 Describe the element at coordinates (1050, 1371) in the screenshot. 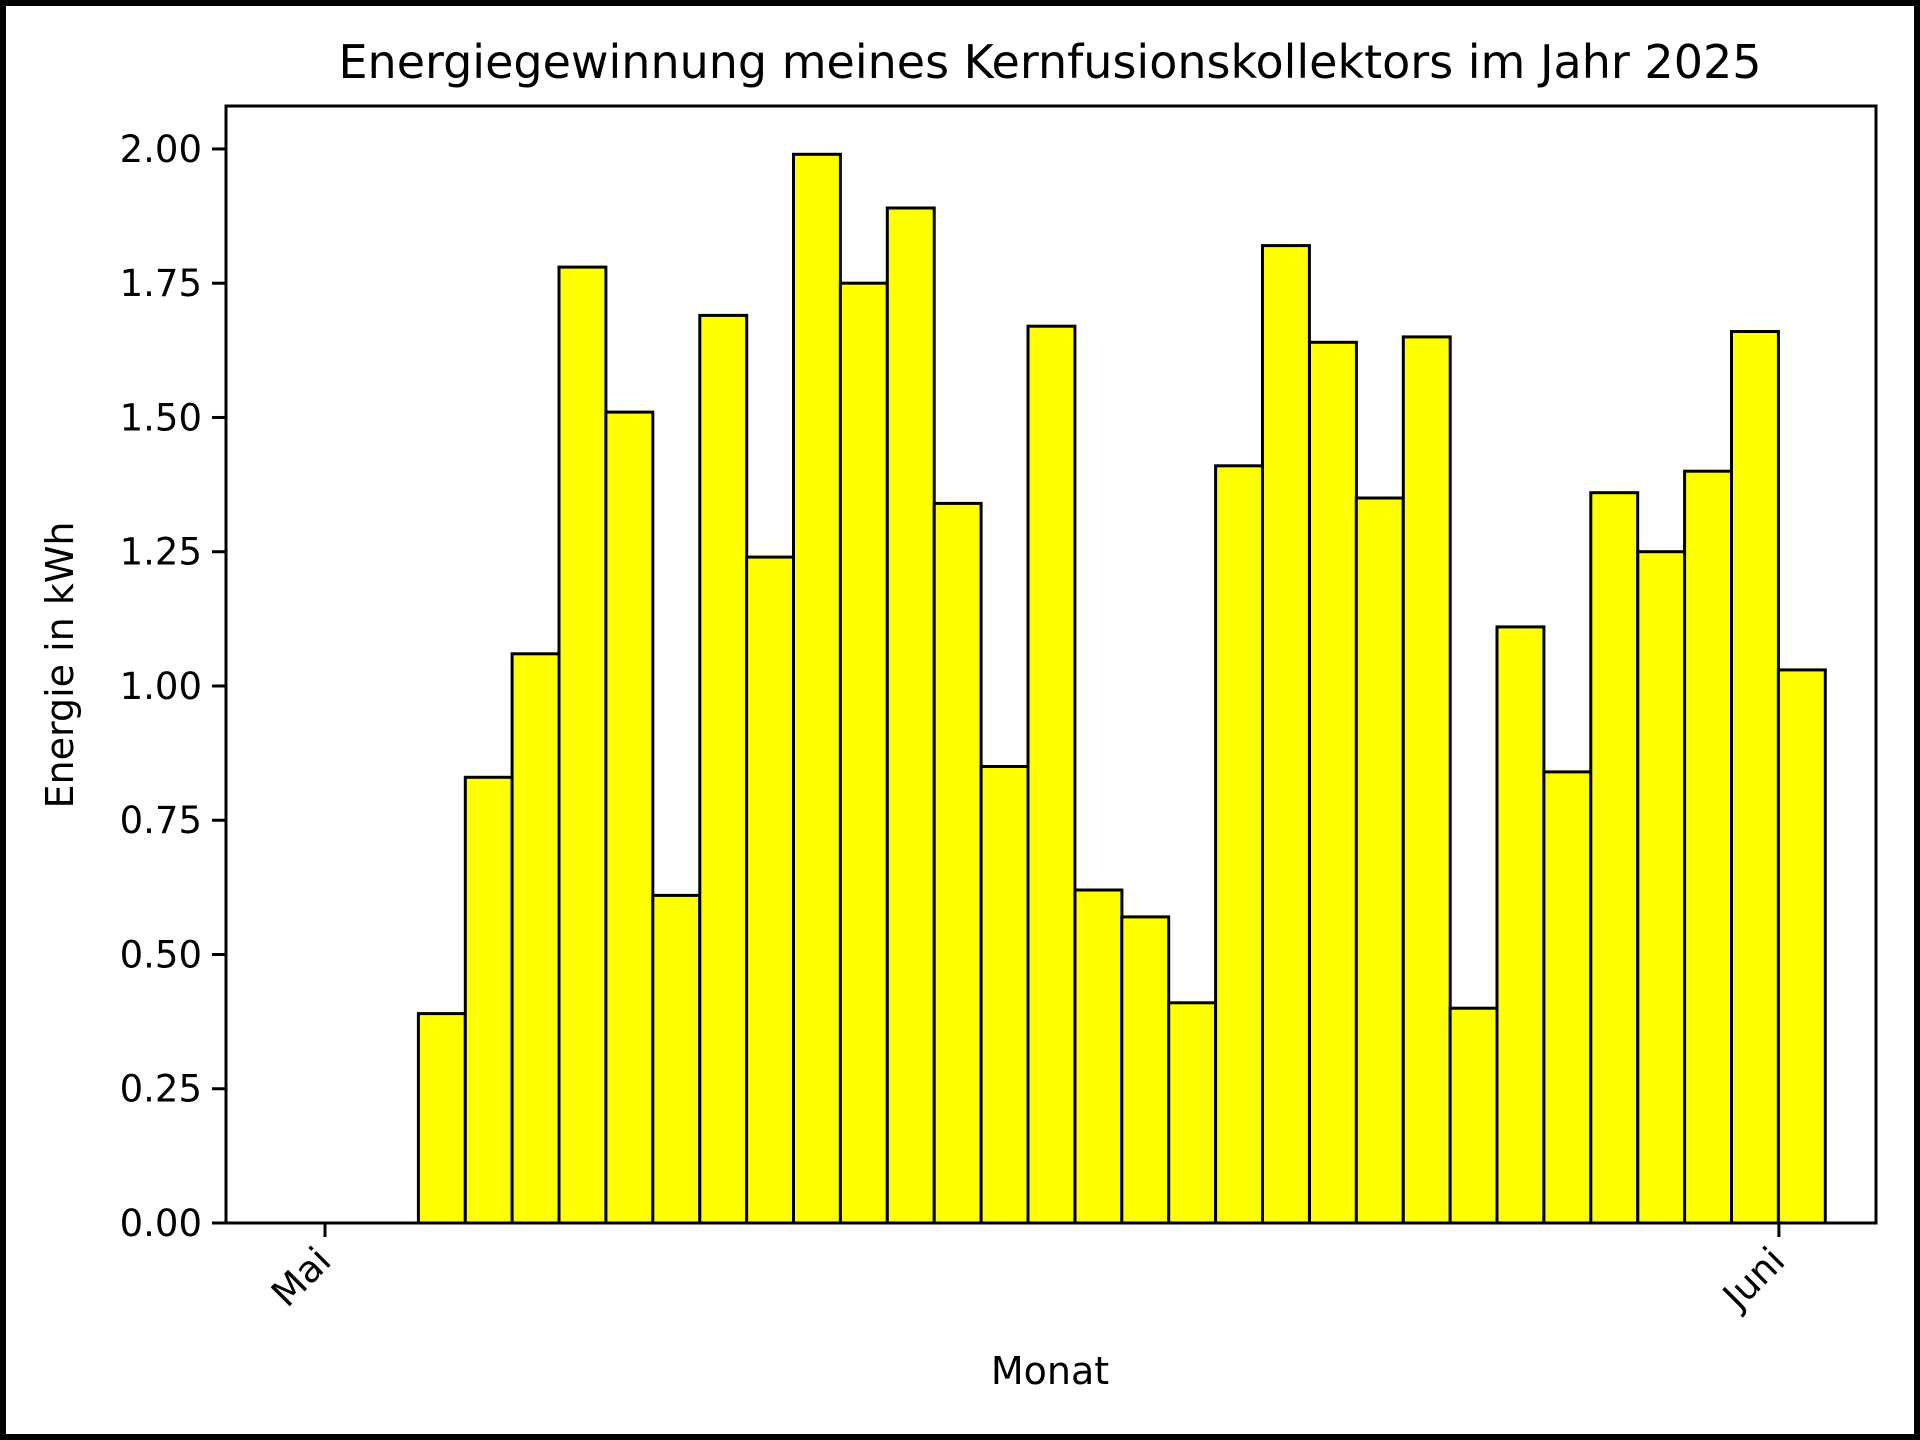

I see `x-axis-label: Monat` at that location.